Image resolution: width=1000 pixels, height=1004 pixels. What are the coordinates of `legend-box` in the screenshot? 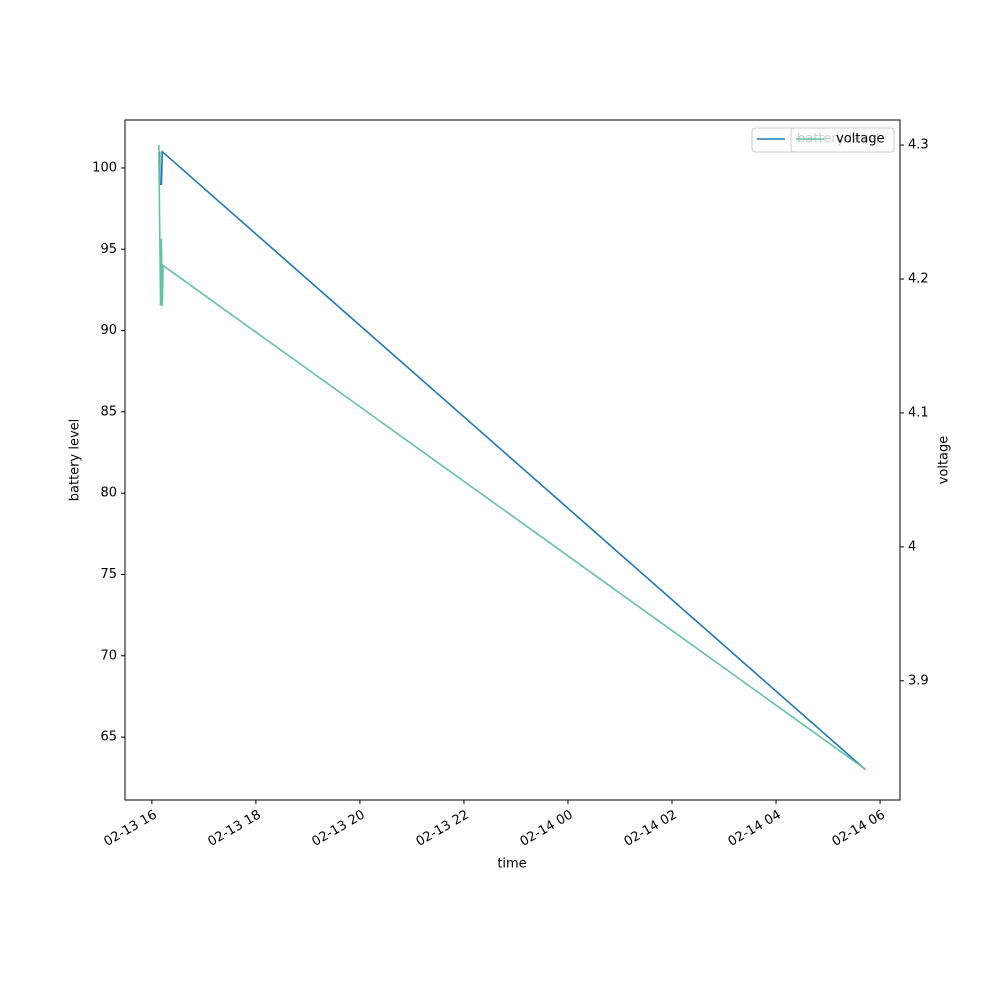 It's located at (842, 140).